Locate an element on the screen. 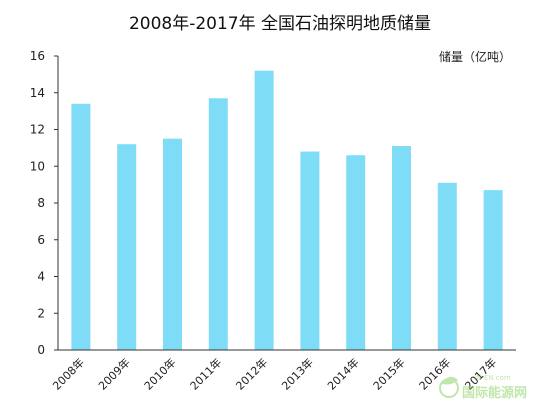  x-tick-label: 2016年 is located at coordinates (434, 373).